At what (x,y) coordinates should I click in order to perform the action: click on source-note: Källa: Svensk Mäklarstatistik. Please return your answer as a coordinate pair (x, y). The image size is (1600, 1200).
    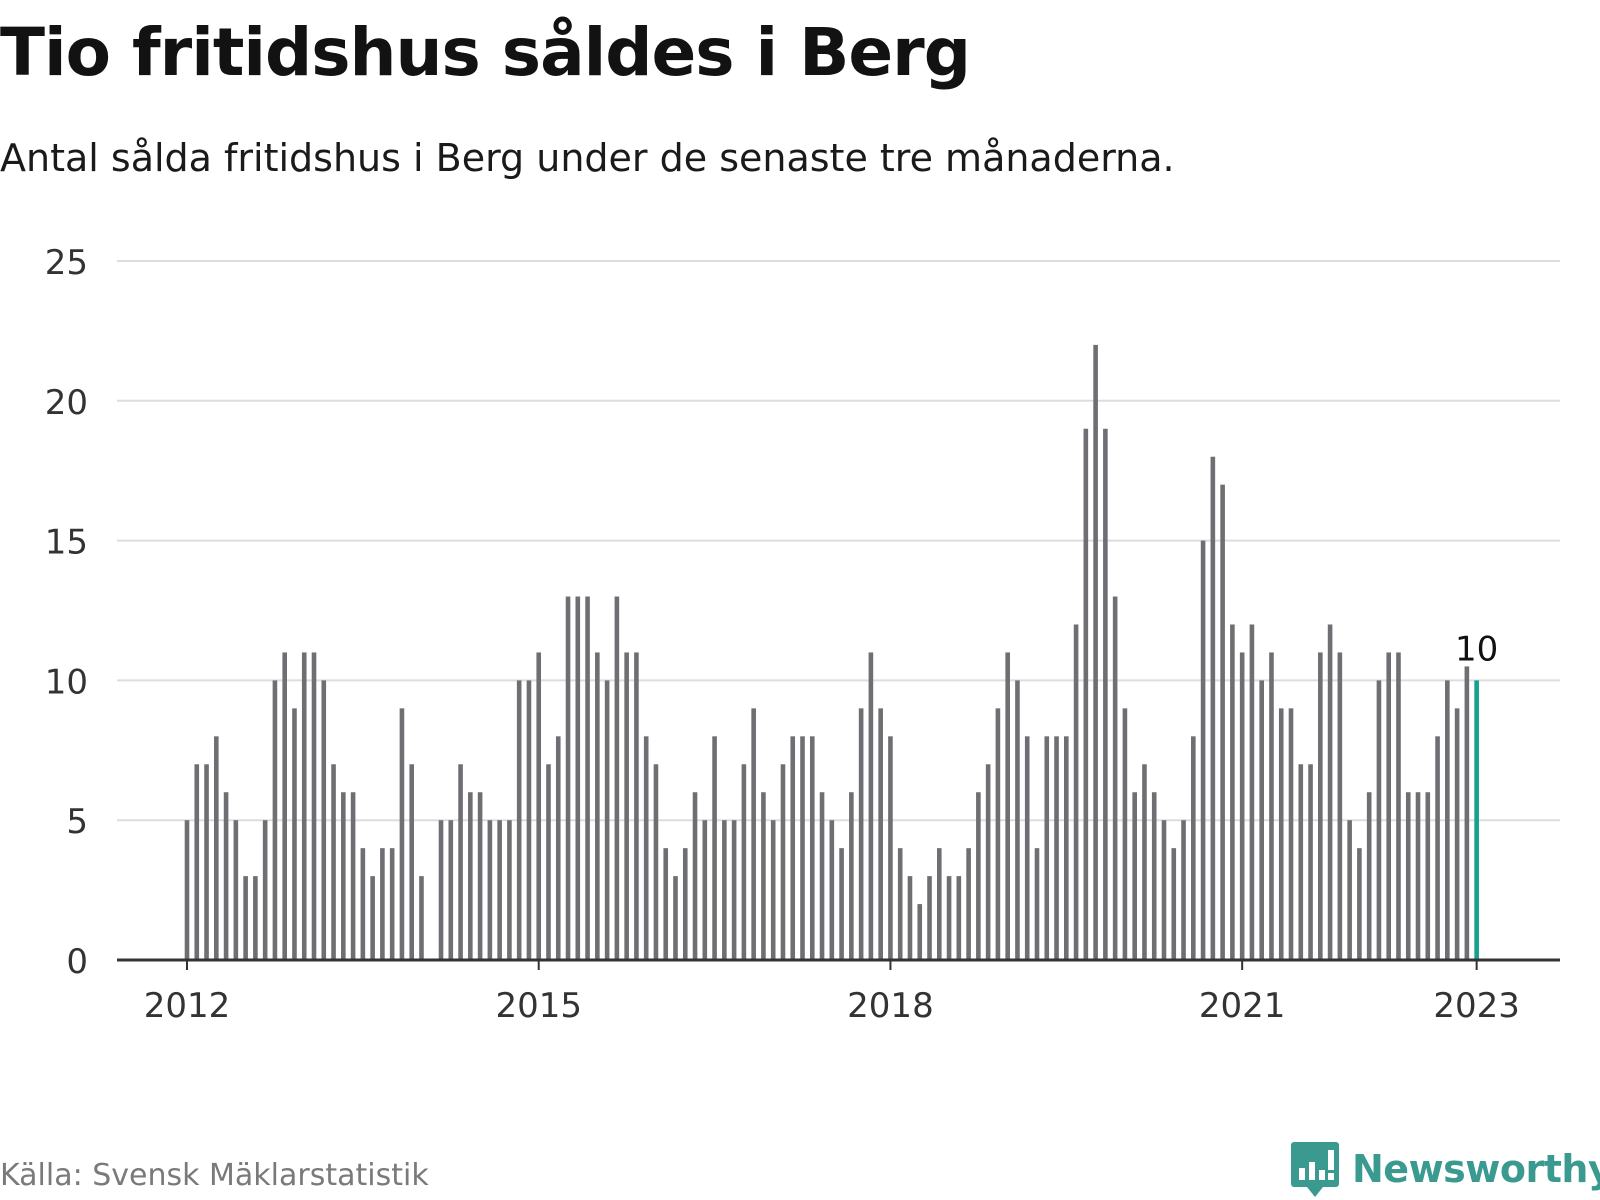
    Looking at the image, I should click on (214, 1175).